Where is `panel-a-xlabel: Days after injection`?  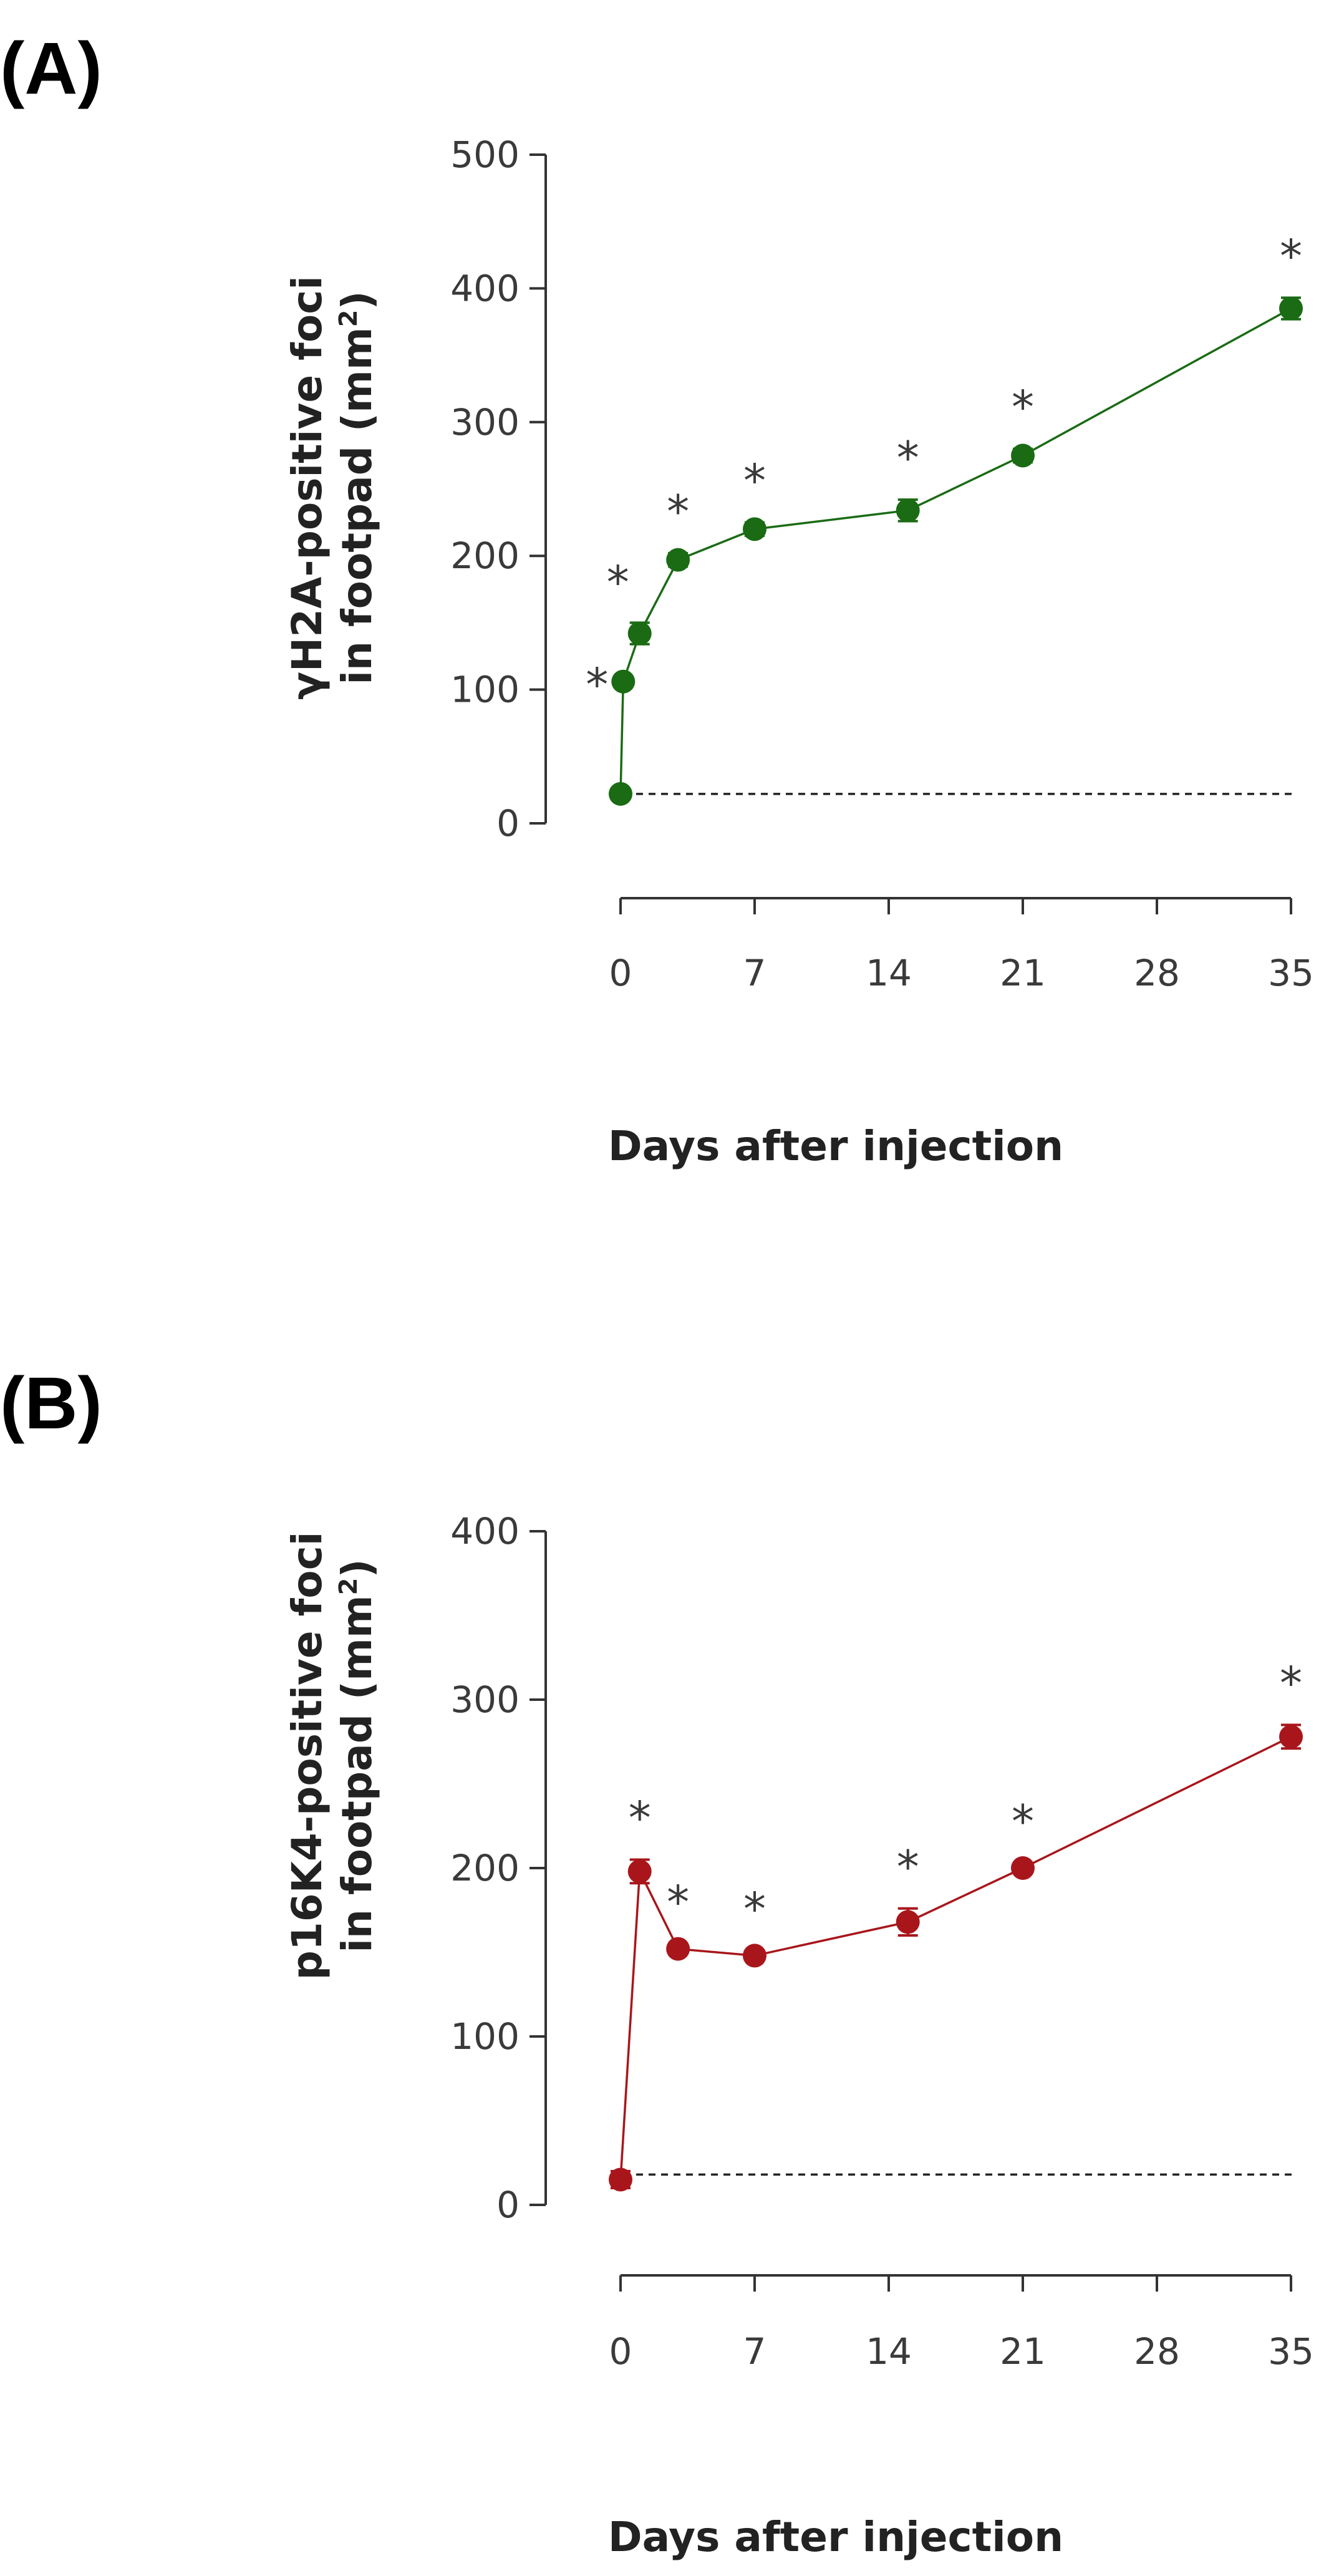 panel-a-xlabel: Days after injection is located at coordinates (835, 1146).